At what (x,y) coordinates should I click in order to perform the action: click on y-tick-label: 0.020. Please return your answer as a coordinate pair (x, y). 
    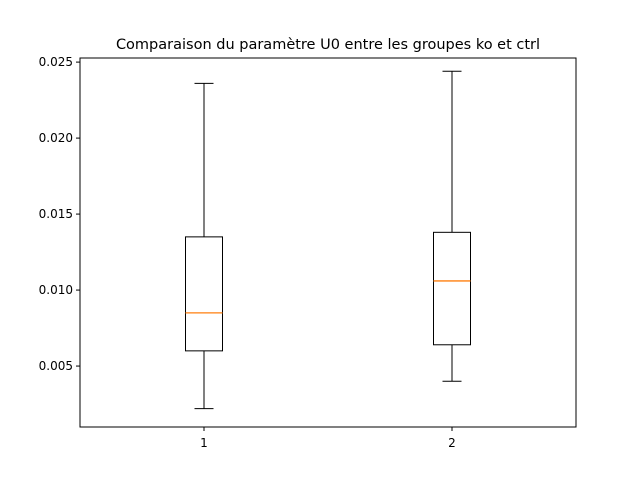
    Looking at the image, I should click on (56, 138).